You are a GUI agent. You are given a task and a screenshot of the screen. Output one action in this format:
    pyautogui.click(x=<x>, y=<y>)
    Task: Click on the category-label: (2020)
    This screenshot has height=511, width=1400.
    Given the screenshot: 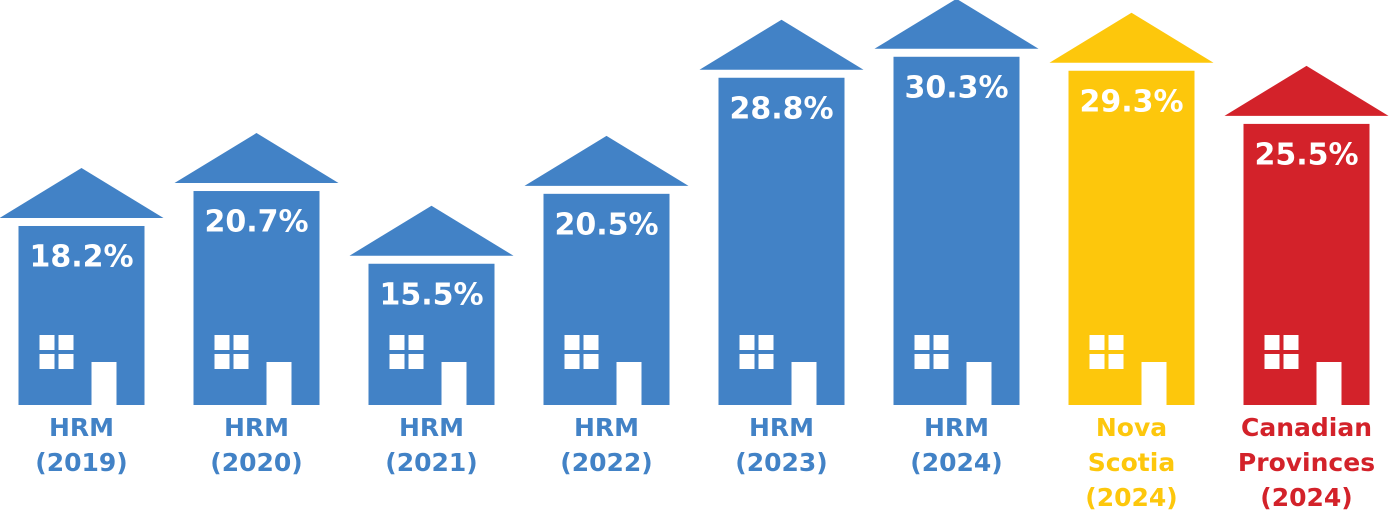 What is the action you would take?
    pyautogui.click(x=256, y=462)
    